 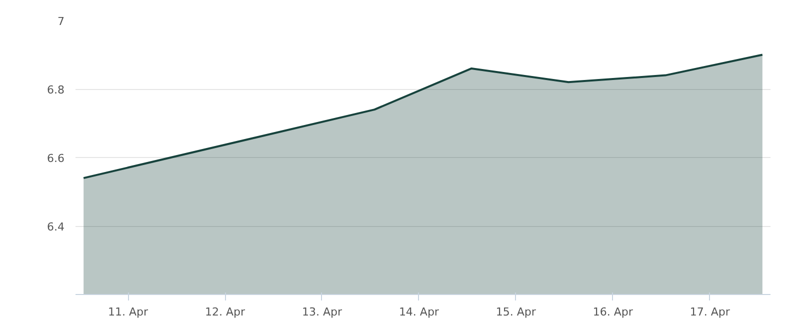 What do you see at coordinates (419, 312) in the screenshot?
I see `x-tick-label: 14. Apr` at bounding box center [419, 312].